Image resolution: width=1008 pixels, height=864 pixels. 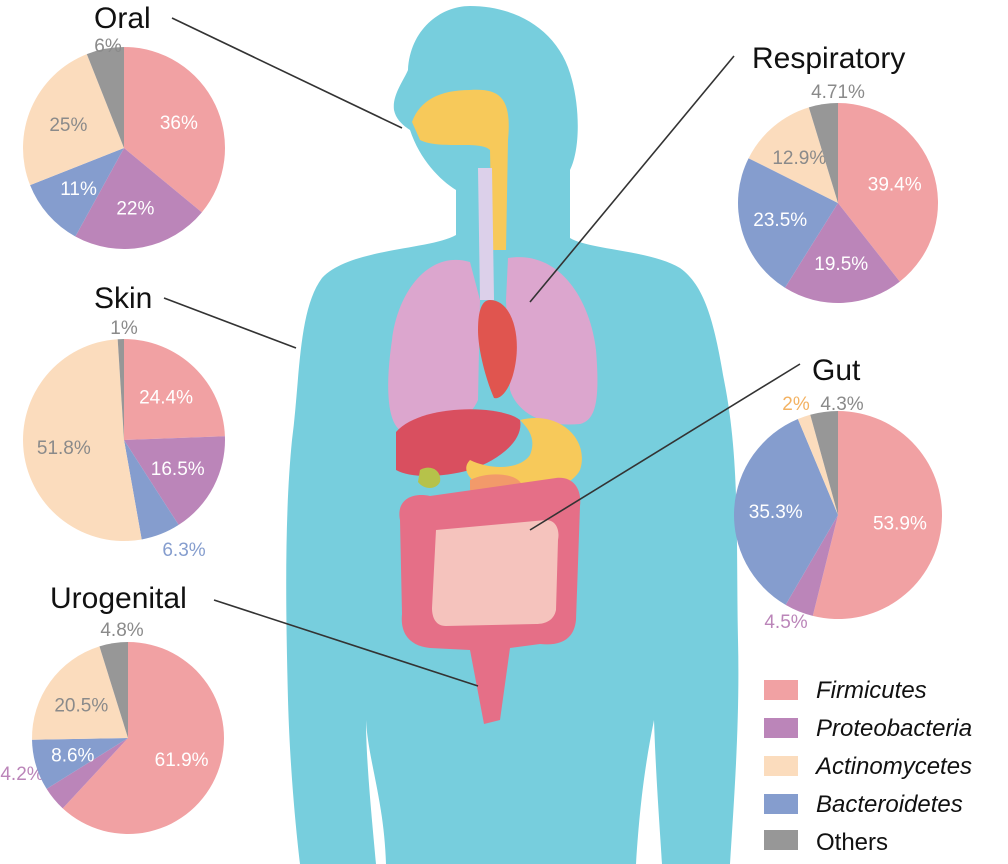 I want to click on respiratory-label-proteobacteria: 19.5%, so click(x=841, y=264).